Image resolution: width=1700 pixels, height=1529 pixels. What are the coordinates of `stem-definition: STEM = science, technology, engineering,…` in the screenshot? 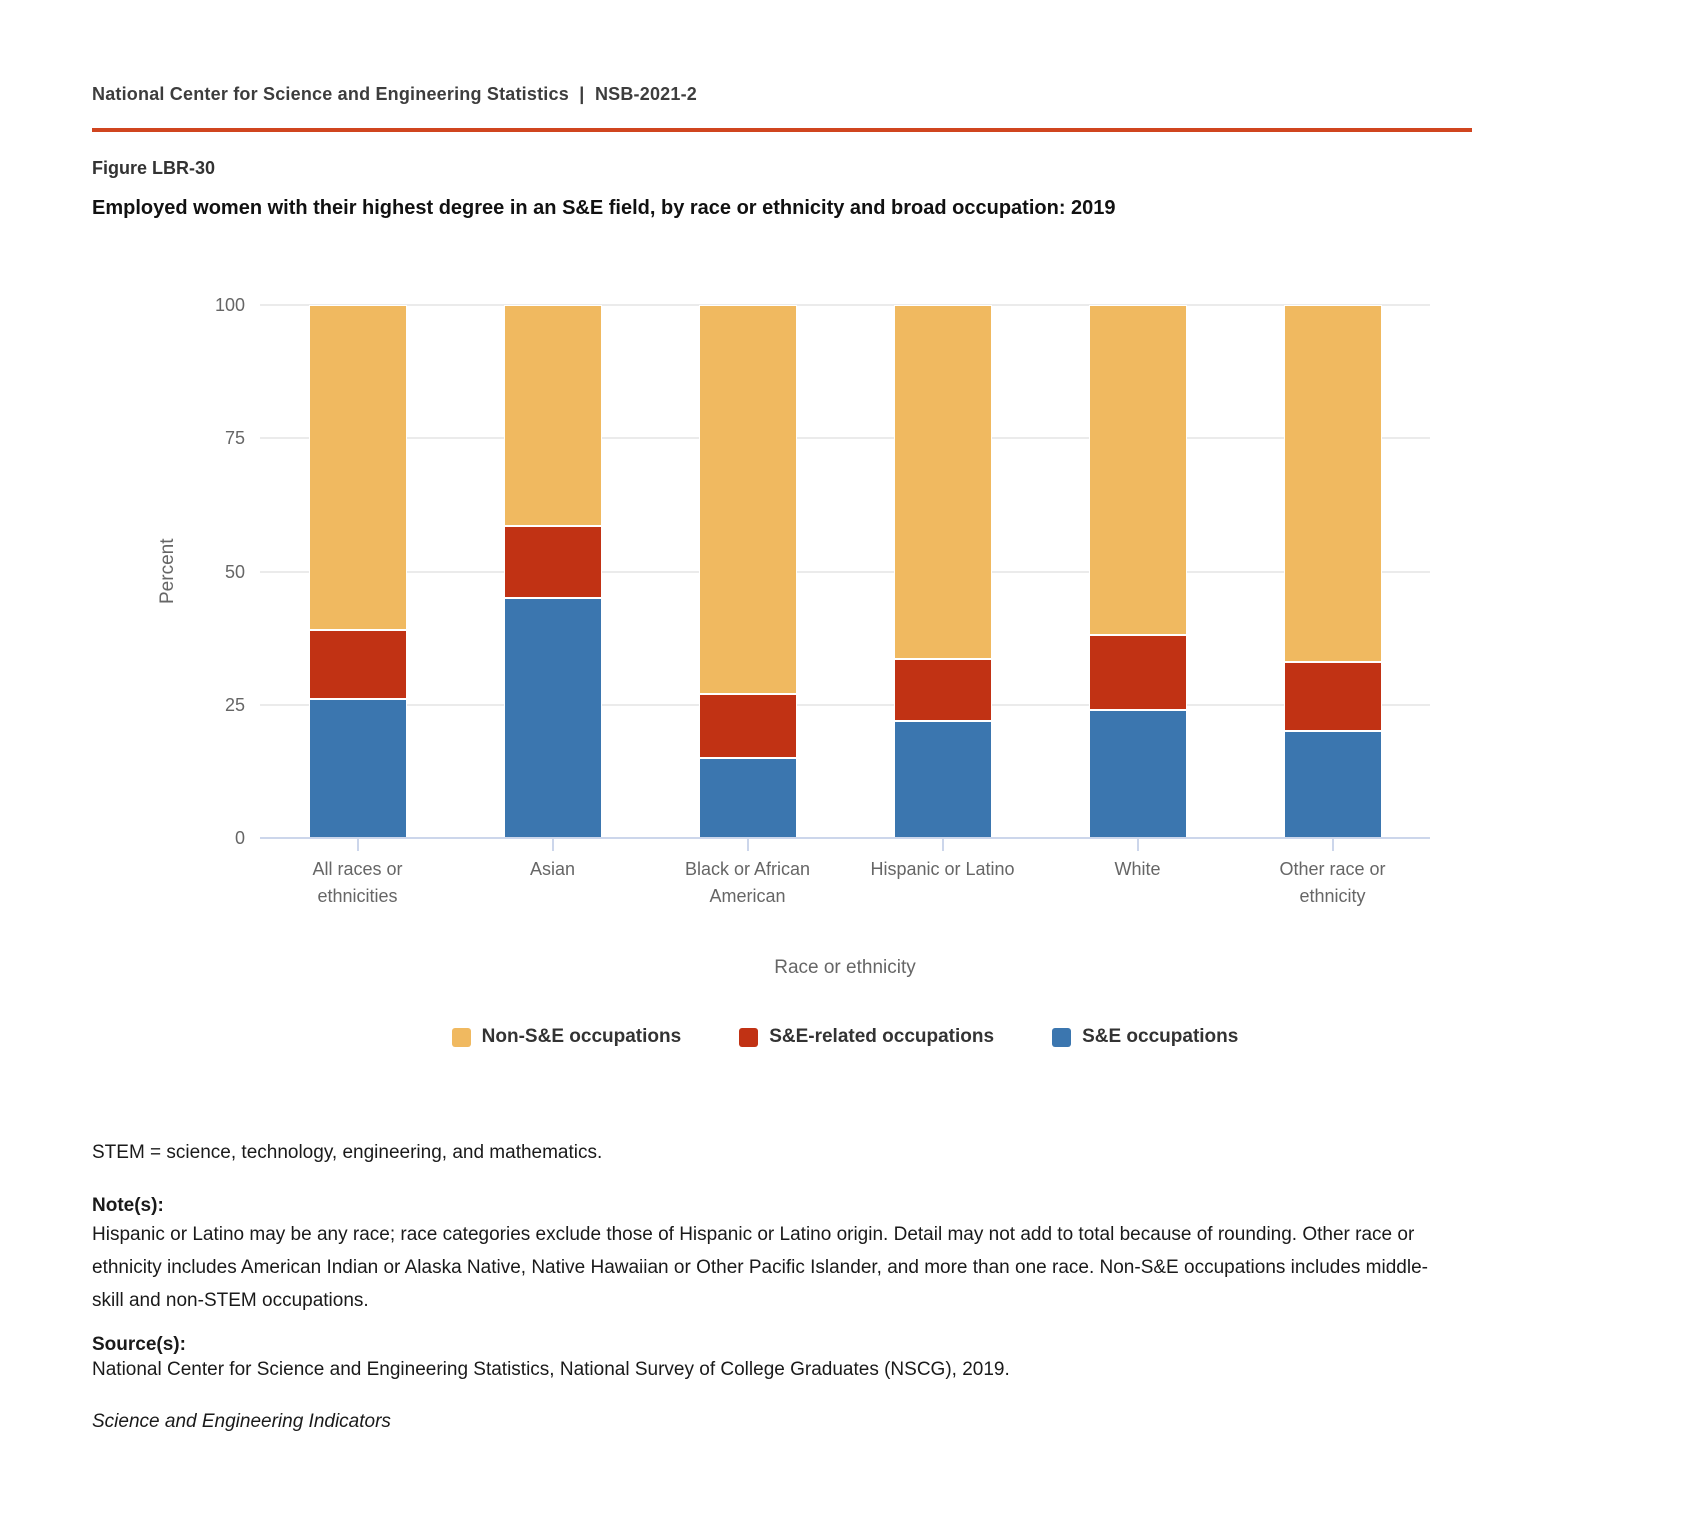 It's located at (347, 1152).